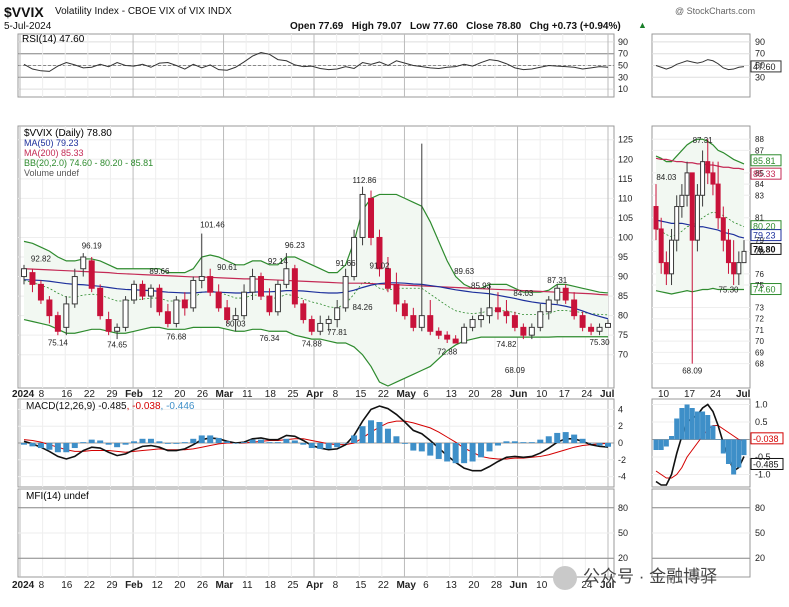  Describe the element at coordinates (642, 25) in the screenshot. I see `change-up-icon: ▲` at that location.